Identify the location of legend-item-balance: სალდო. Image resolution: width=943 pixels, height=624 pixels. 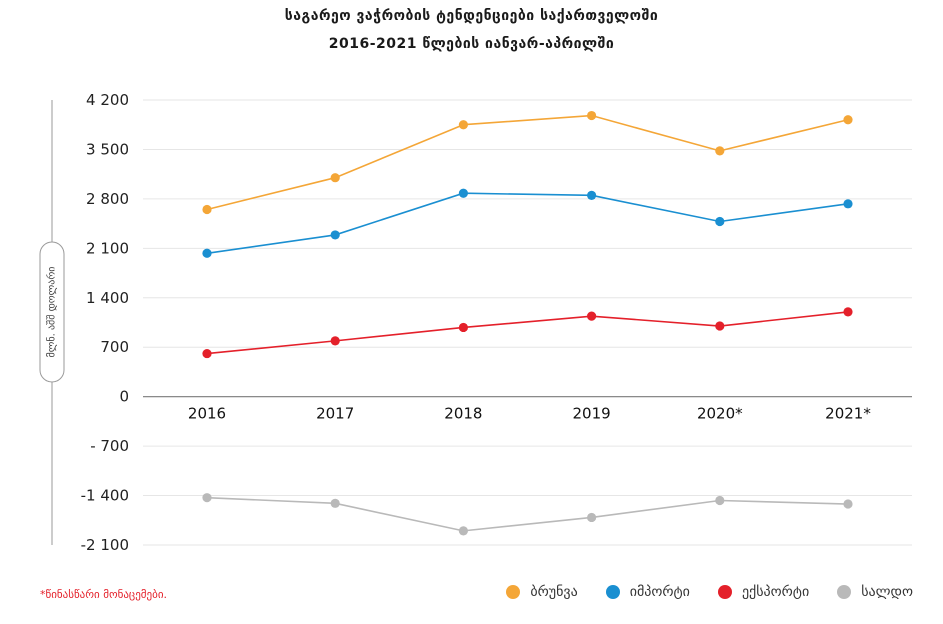
(875, 592).